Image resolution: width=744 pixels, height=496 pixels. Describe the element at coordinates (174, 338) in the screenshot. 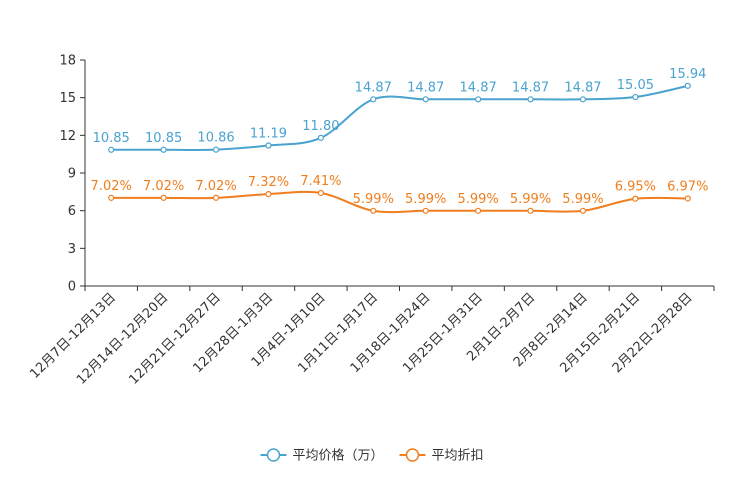

I see `x-tick-label: 12月21日-12月27日` at that location.